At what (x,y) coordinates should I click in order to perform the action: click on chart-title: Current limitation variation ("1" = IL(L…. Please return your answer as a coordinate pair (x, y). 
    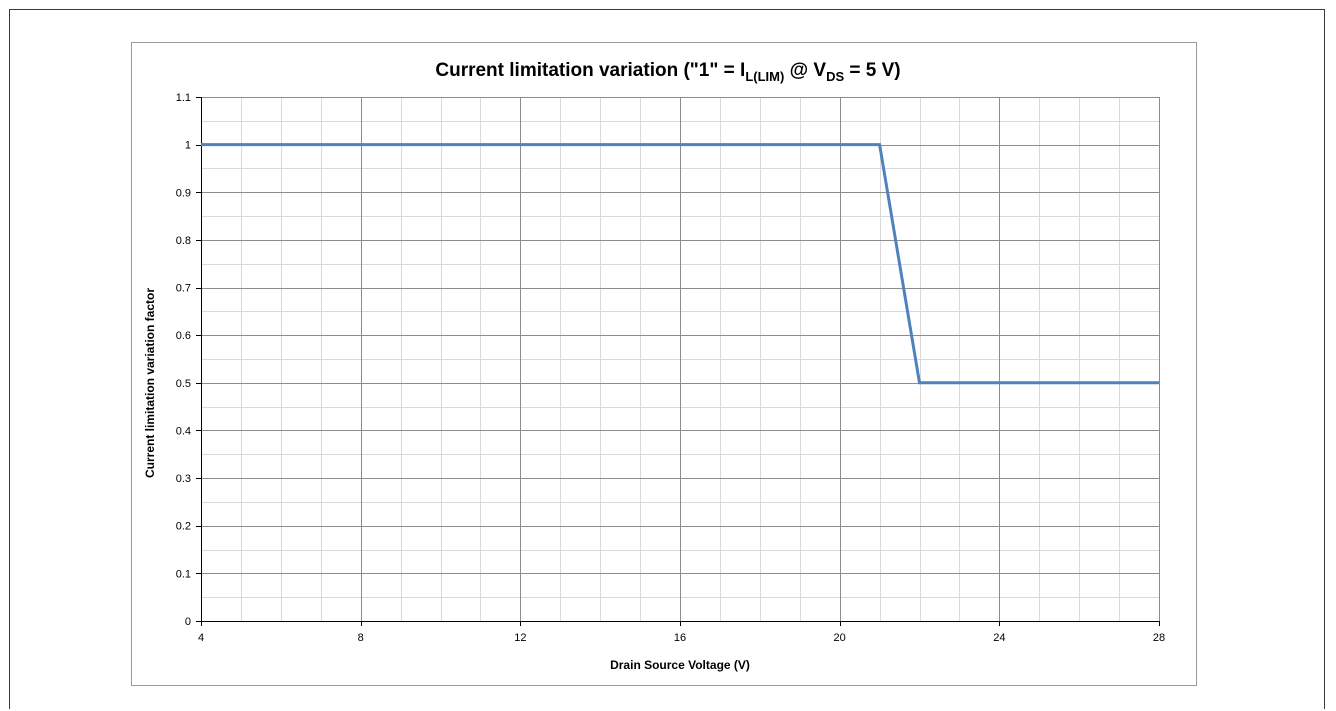
    Looking at the image, I should click on (667, 72).